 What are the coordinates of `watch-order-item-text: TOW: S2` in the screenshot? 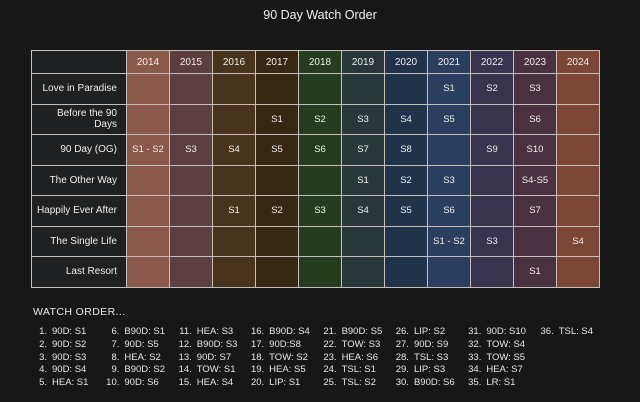 It's located at (288, 357).